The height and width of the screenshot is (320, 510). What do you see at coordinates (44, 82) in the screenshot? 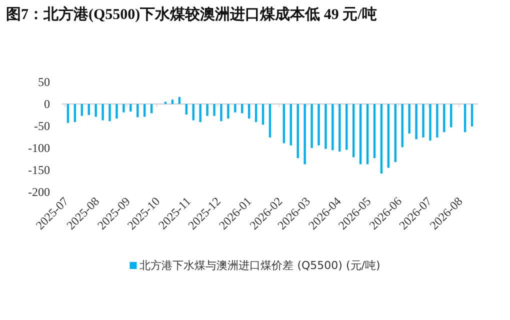
I see `y-tick-label: 50` at bounding box center [44, 82].